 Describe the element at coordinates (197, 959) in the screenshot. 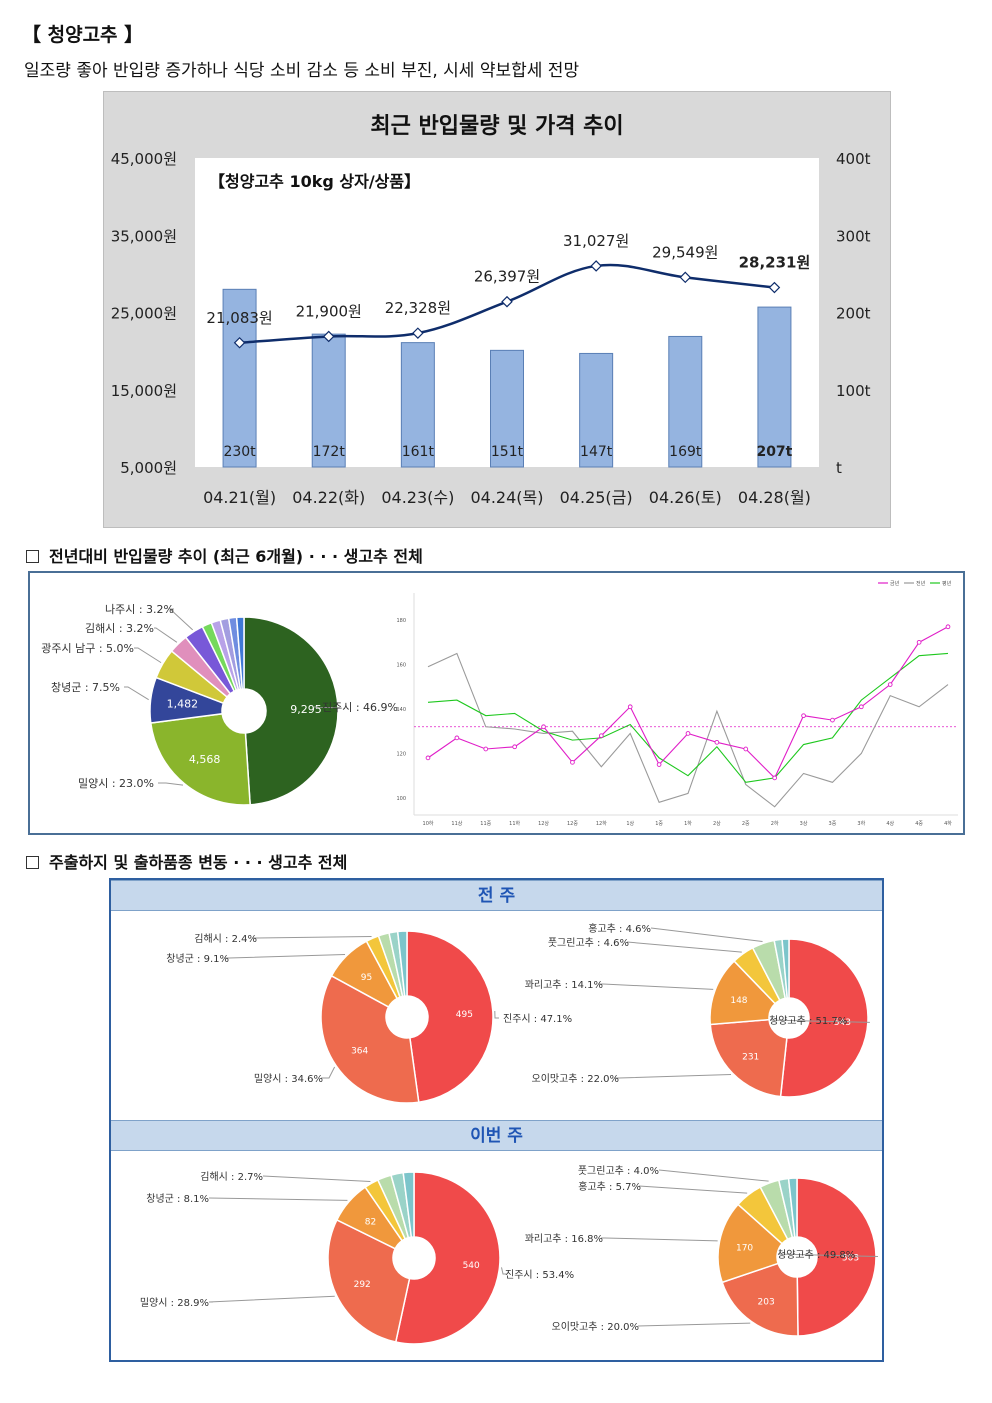

I see `slice-label: 창녕군 : 9.1%` at that location.